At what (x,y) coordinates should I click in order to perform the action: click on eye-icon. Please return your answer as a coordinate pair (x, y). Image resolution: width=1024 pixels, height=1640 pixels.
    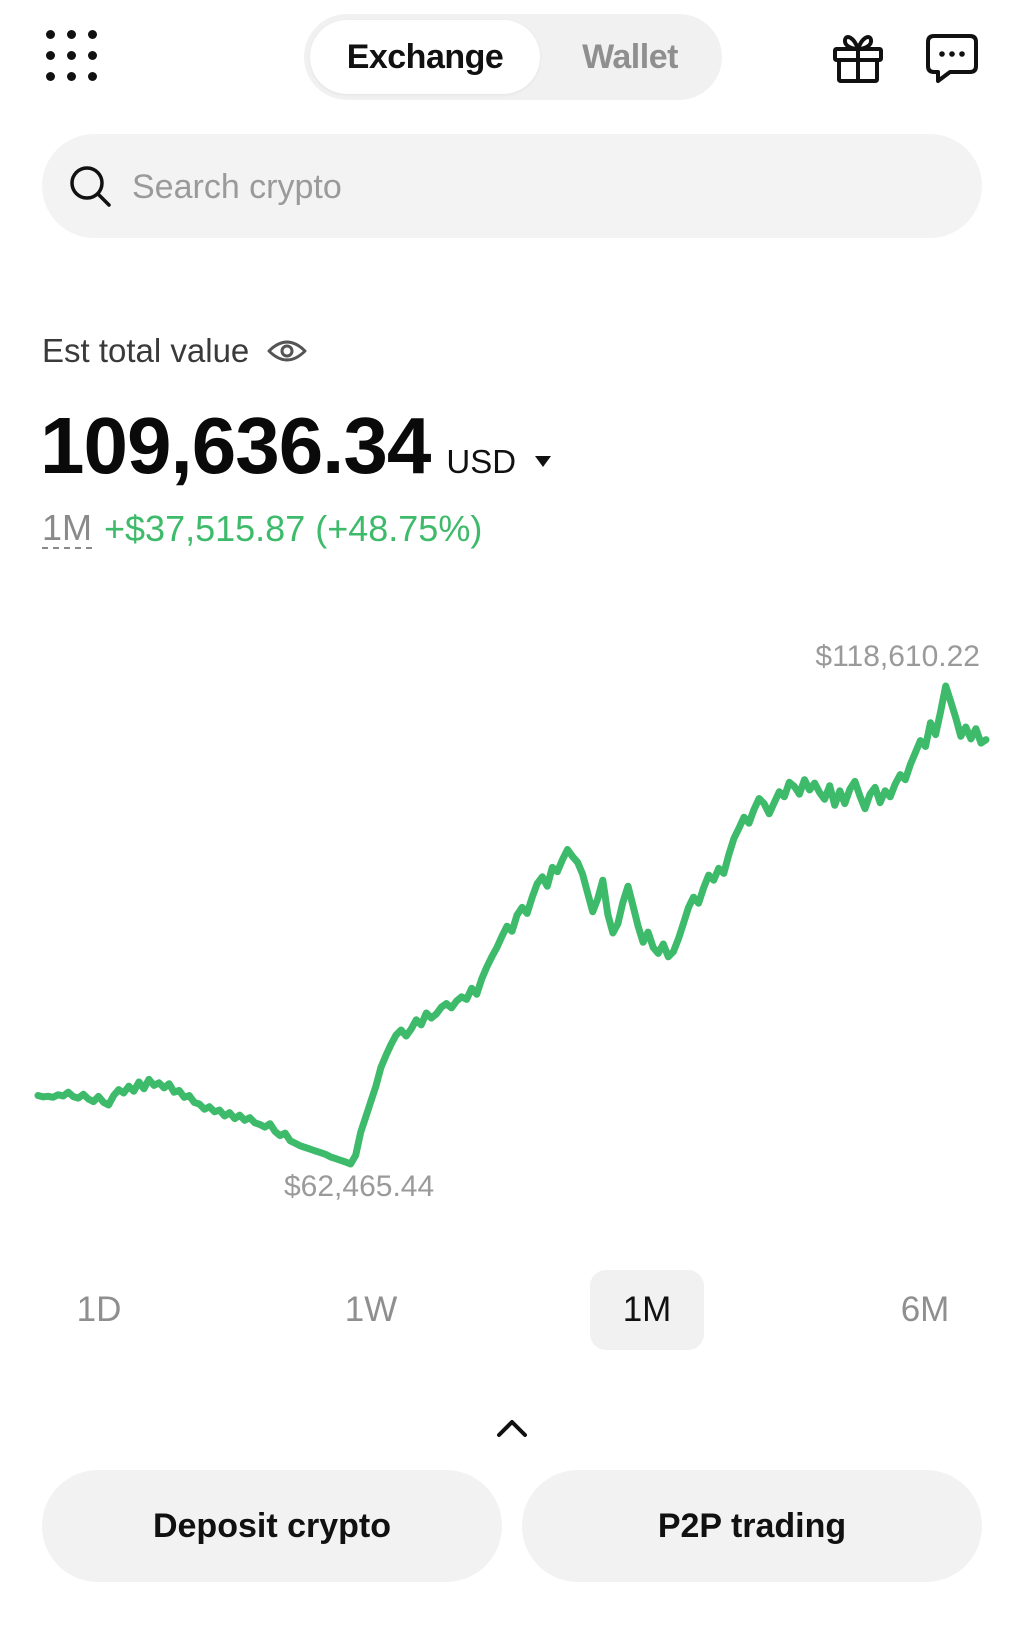
    Looking at the image, I should click on (287, 351).